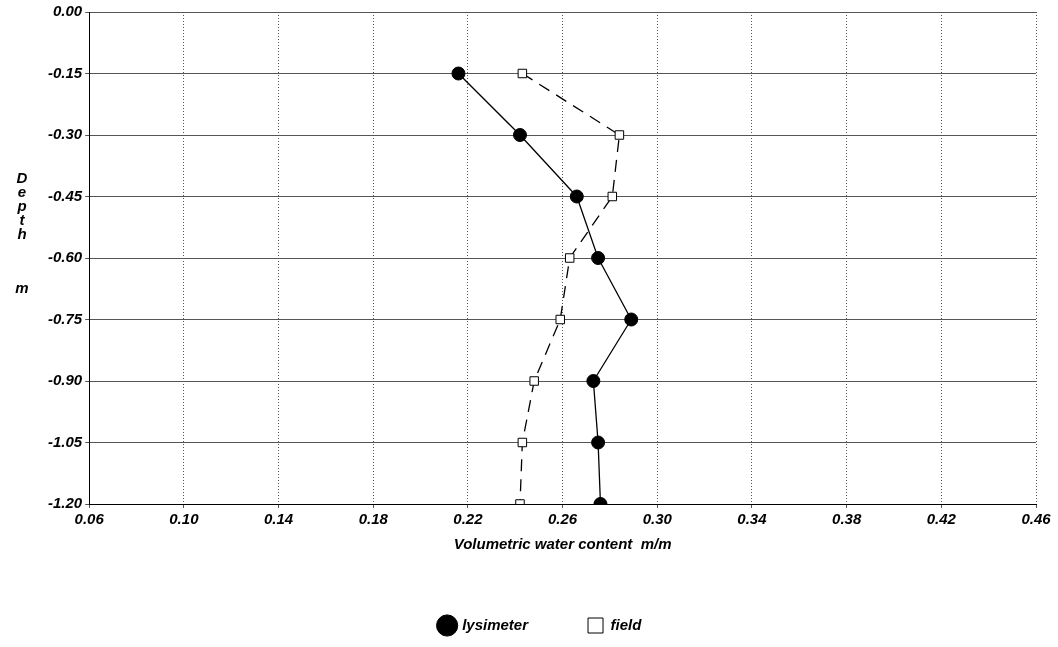 The image size is (1058, 647). What do you see at coordinates (89, 519) in the screenshot?
I see `x-tick-label: 0.06` at bounding box center [89, 519].